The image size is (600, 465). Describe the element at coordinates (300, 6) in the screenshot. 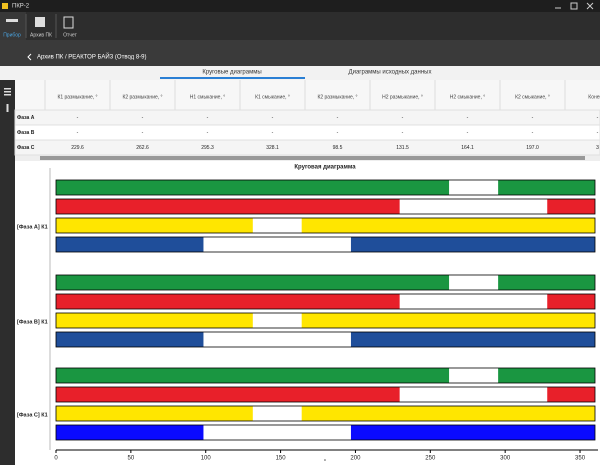

I see `title-bar` at that location.